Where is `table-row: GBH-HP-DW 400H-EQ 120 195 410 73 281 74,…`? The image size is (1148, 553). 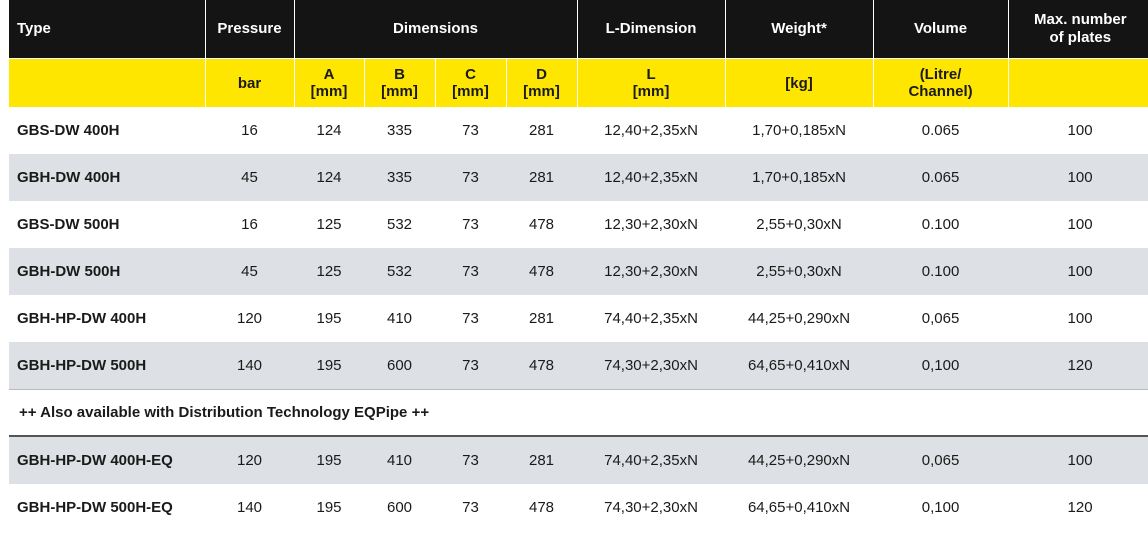 table-row: GBH-HP-DW 400H-EQ 120 195 410 73 281 74,… is located at coordinates (578, 460).